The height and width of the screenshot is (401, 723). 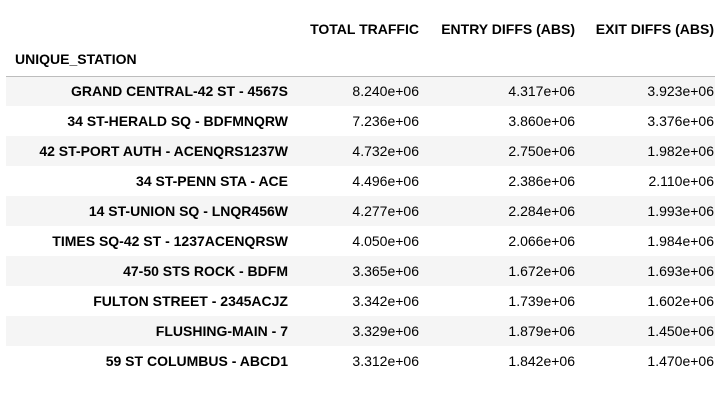 I want to click on cell-entry-diffs: 2.066e+06, so click(x=541, y=241).